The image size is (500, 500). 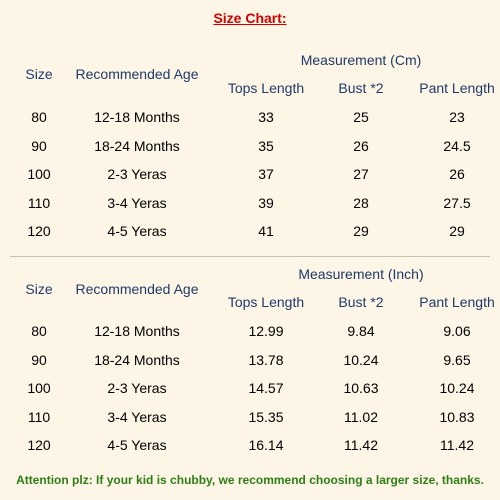 I want to click on cell-pant: 9.06, so click(x=457, y=331).